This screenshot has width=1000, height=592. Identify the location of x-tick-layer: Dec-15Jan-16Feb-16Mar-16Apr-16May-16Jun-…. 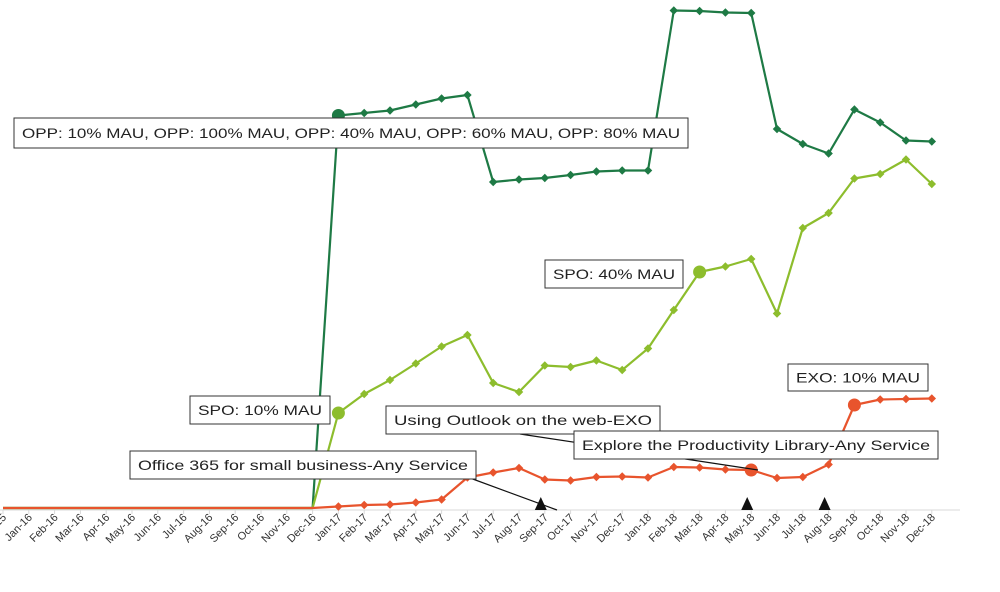
(469, 528).